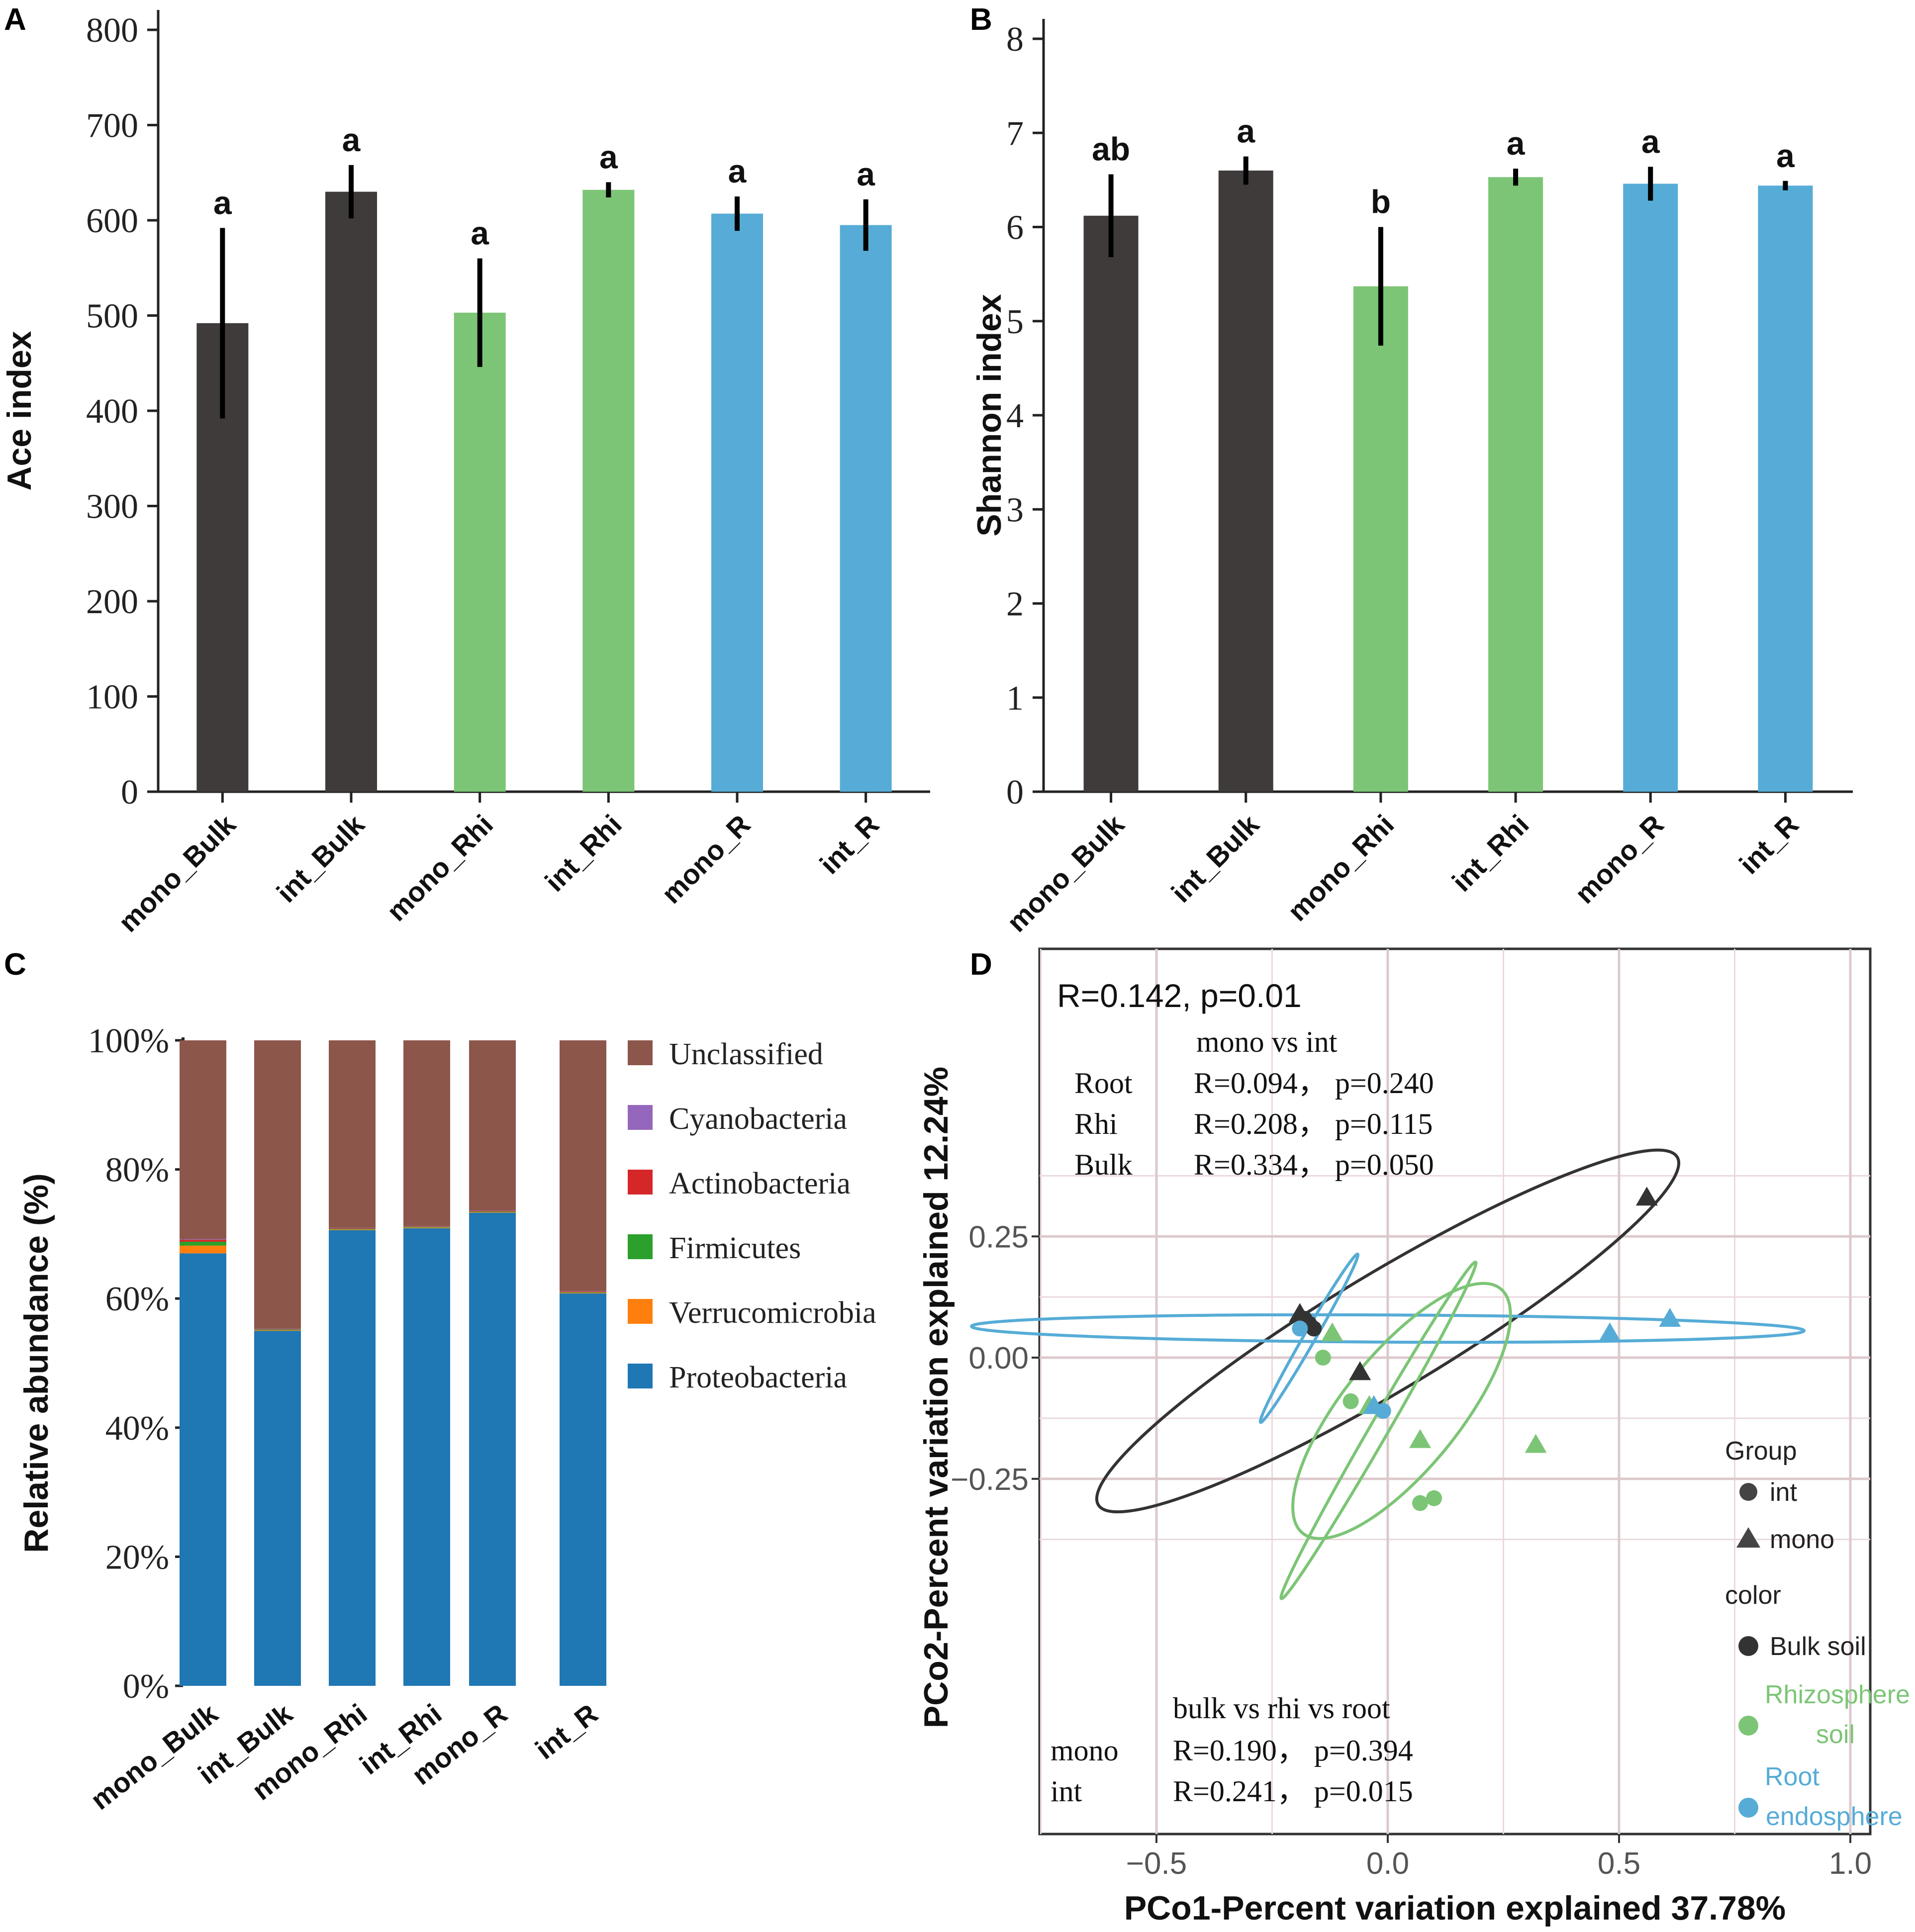 The height and width of the screenshot is (1932, 1915). Describe the element at coordinates (112, 316) in the screenshot. I see `y-tick-label: 500` at that location.